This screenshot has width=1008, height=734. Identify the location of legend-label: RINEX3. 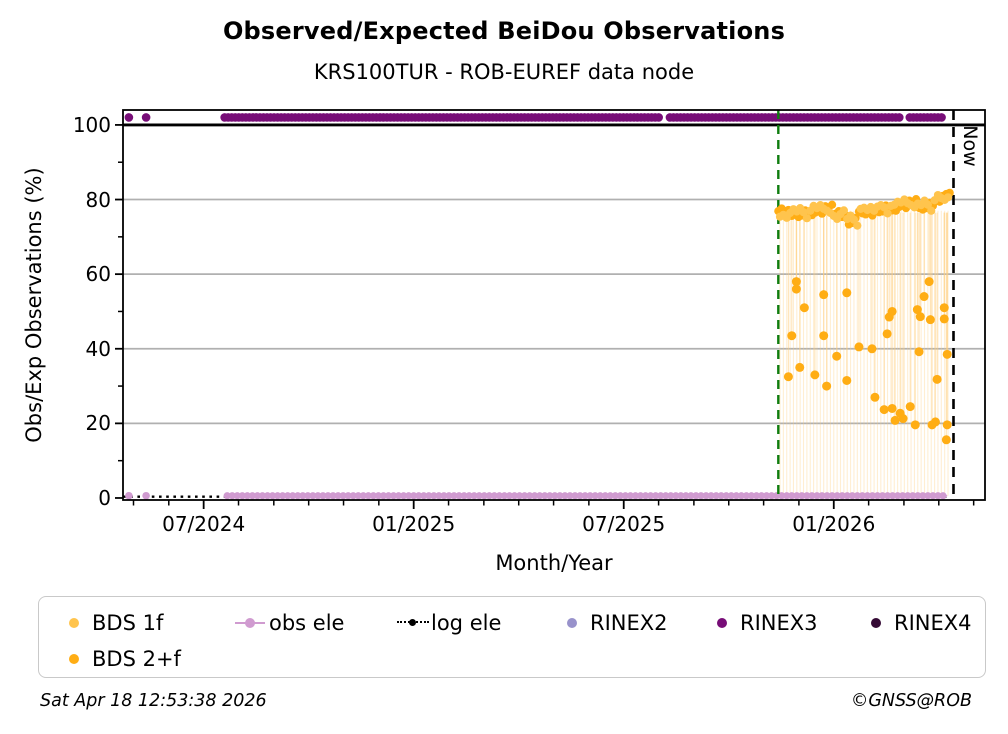
(779, 623).